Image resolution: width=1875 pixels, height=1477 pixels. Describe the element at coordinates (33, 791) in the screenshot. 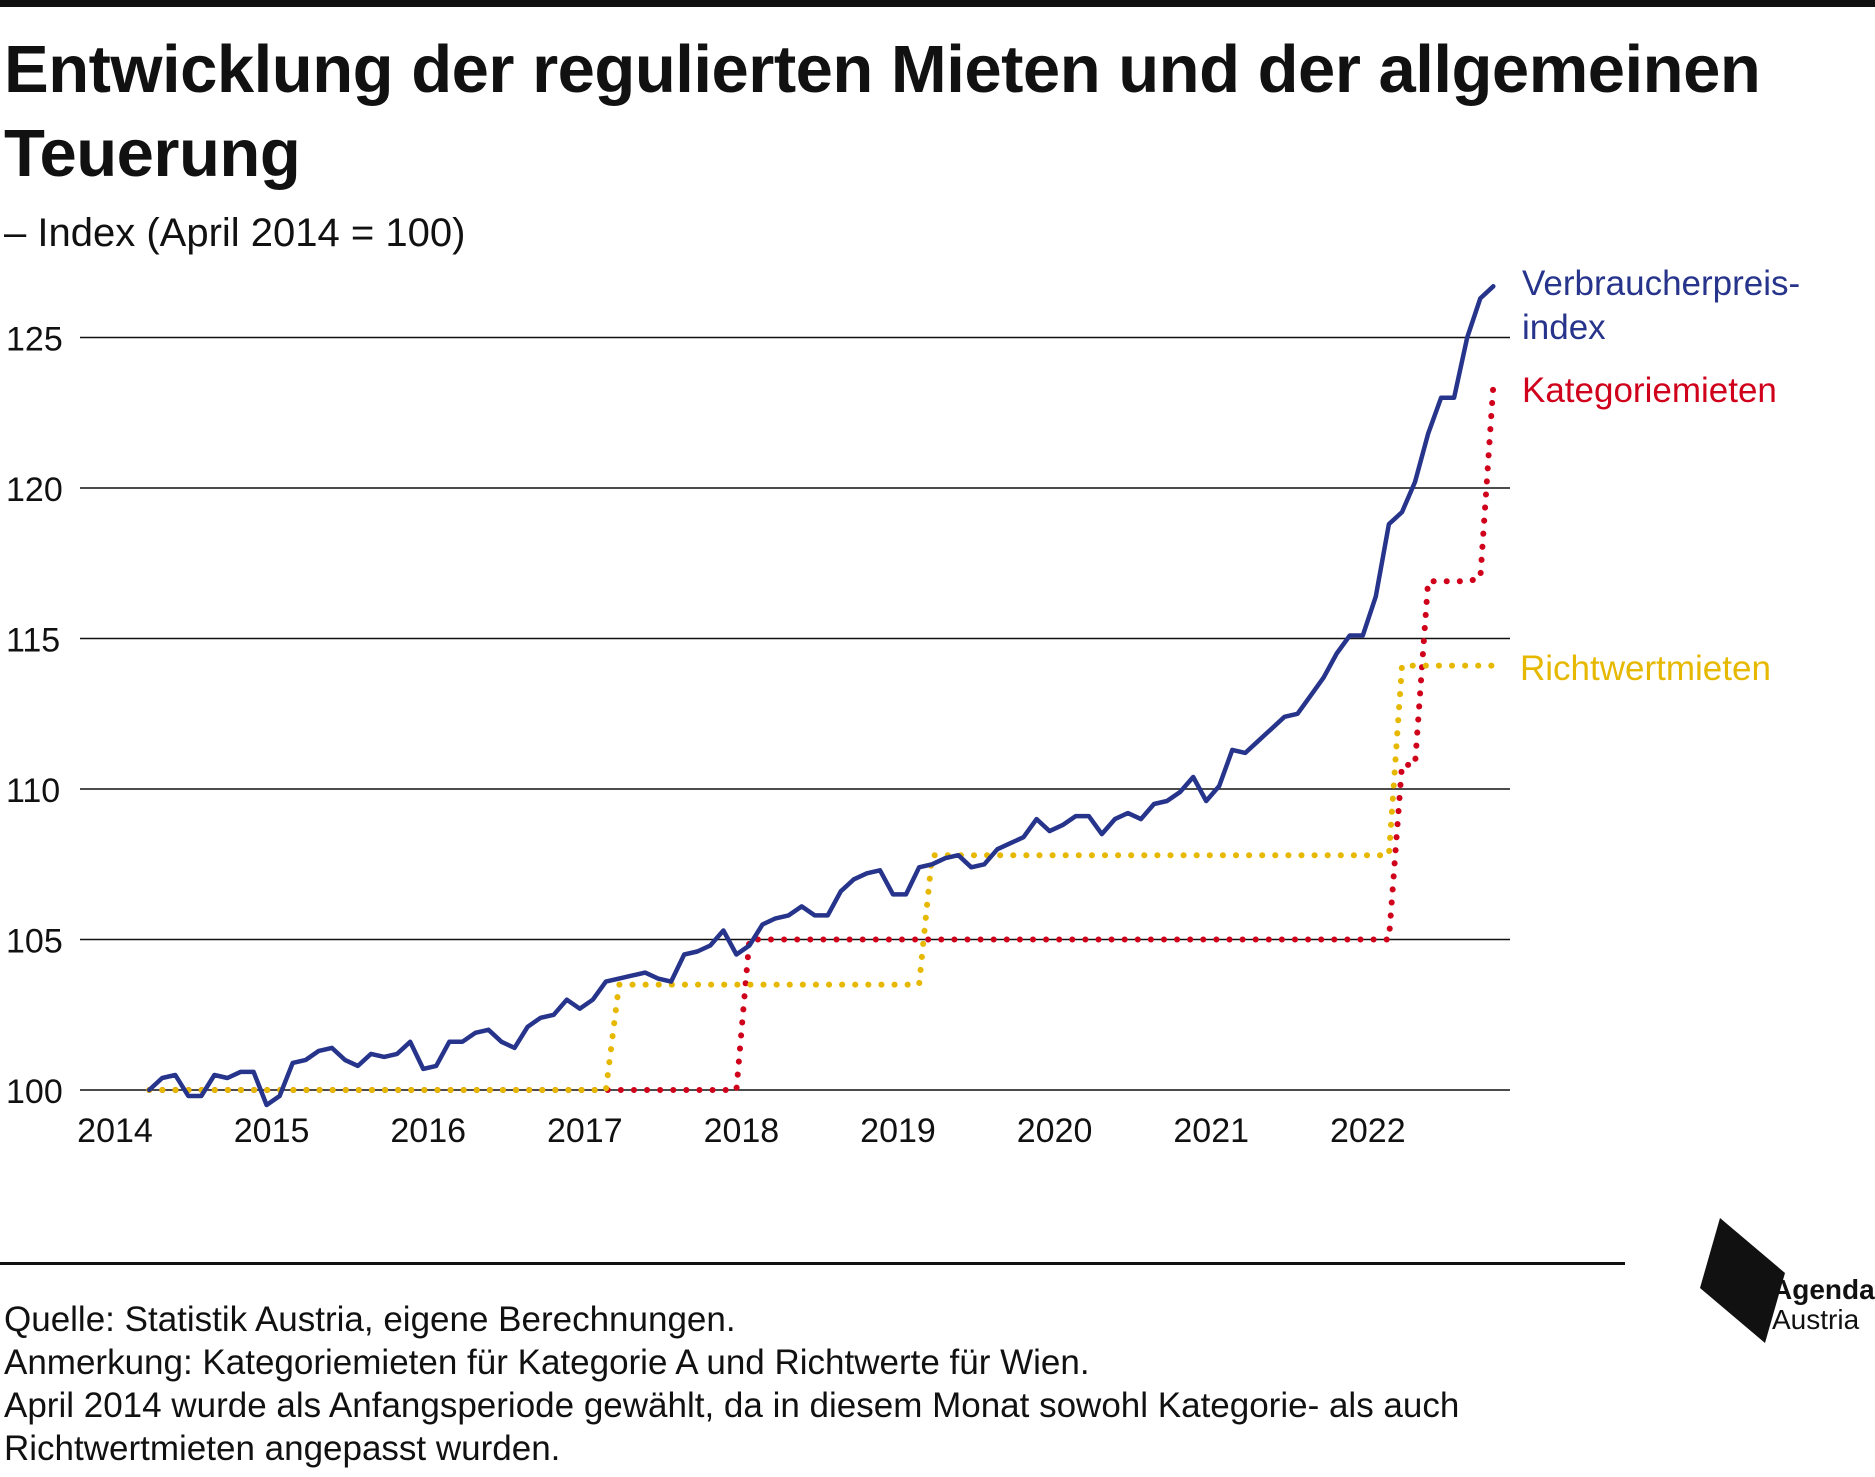

I see `y-tick-label-110: 110` at that location.